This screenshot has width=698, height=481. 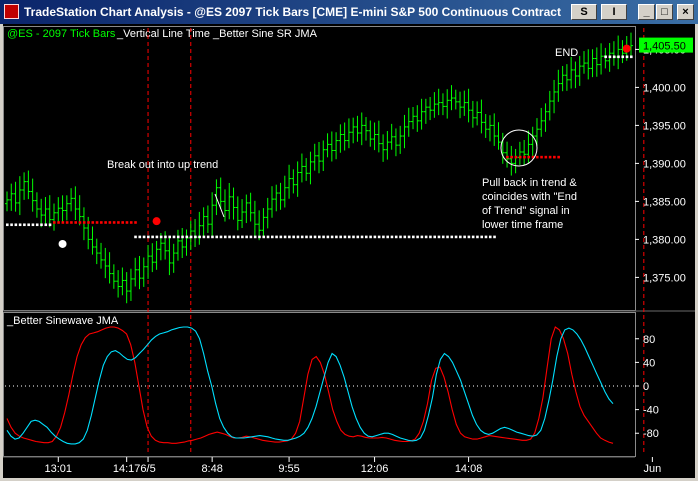 I want to click on indicator-label: _Vertical Line Time, so click(x=163, y=34).